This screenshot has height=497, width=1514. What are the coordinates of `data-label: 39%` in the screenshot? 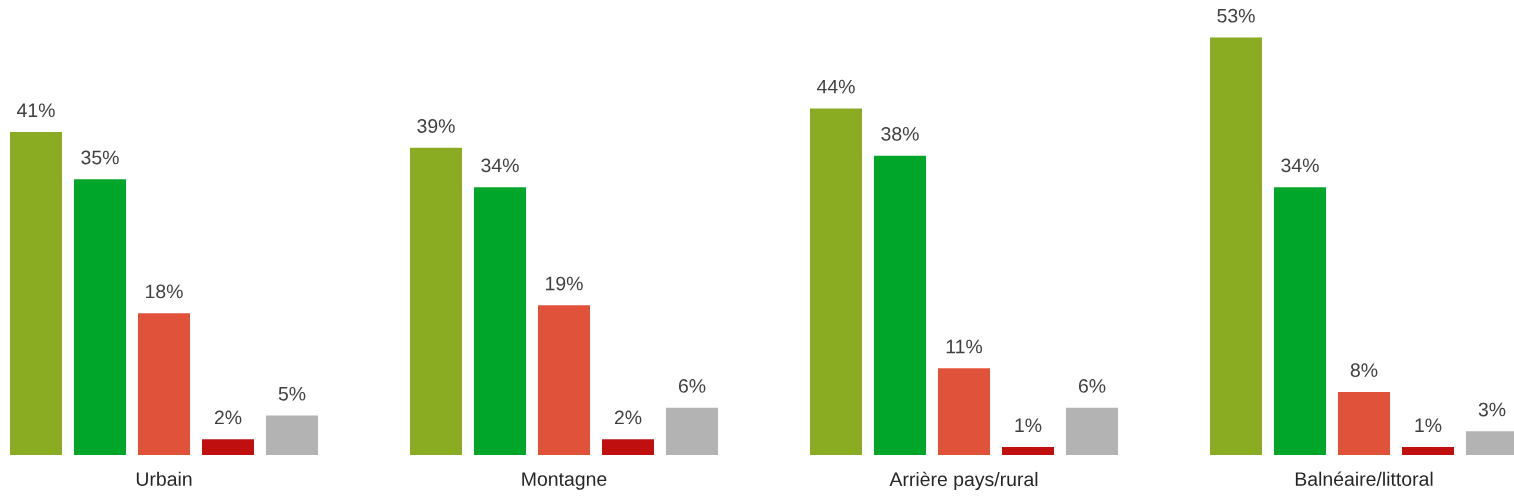 It's located at (436, 126).